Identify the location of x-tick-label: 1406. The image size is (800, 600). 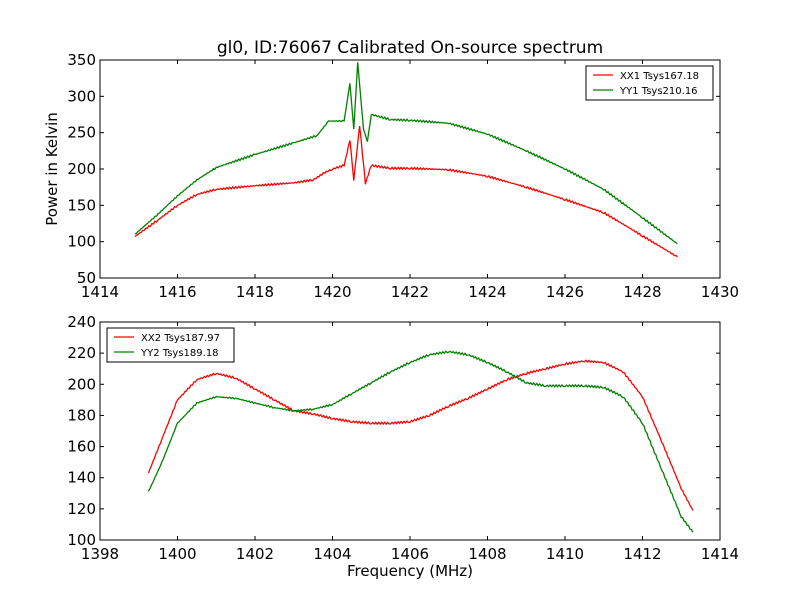
(410, 554).